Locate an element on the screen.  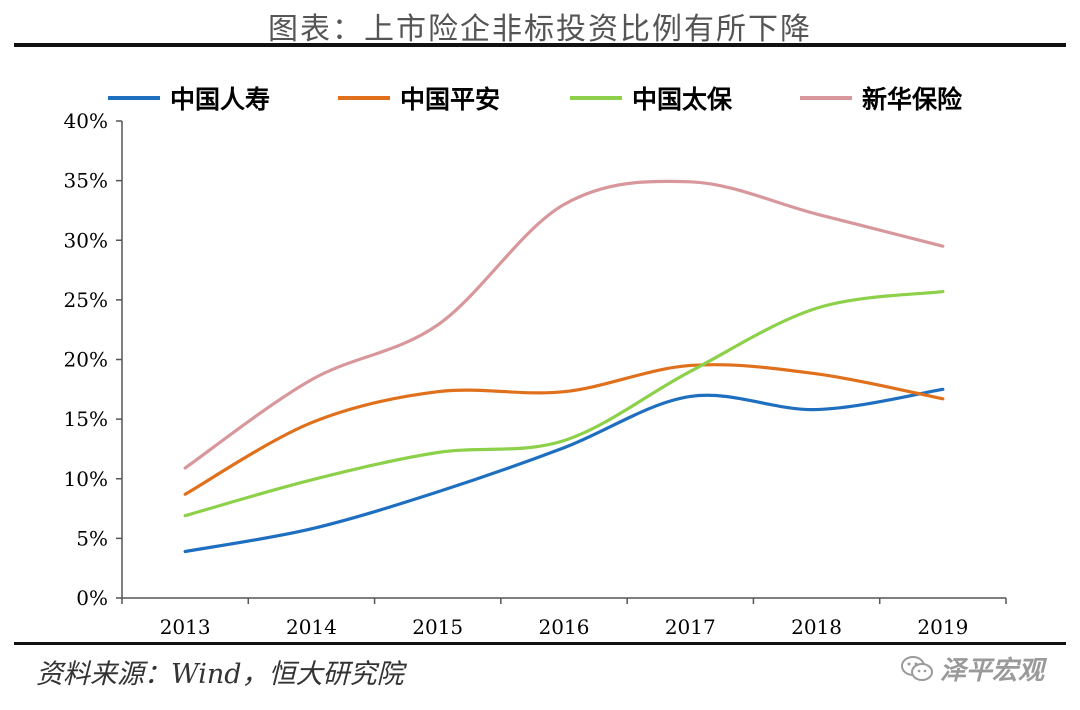
y-tick-label: 15% is located at coordinates (86, 419).